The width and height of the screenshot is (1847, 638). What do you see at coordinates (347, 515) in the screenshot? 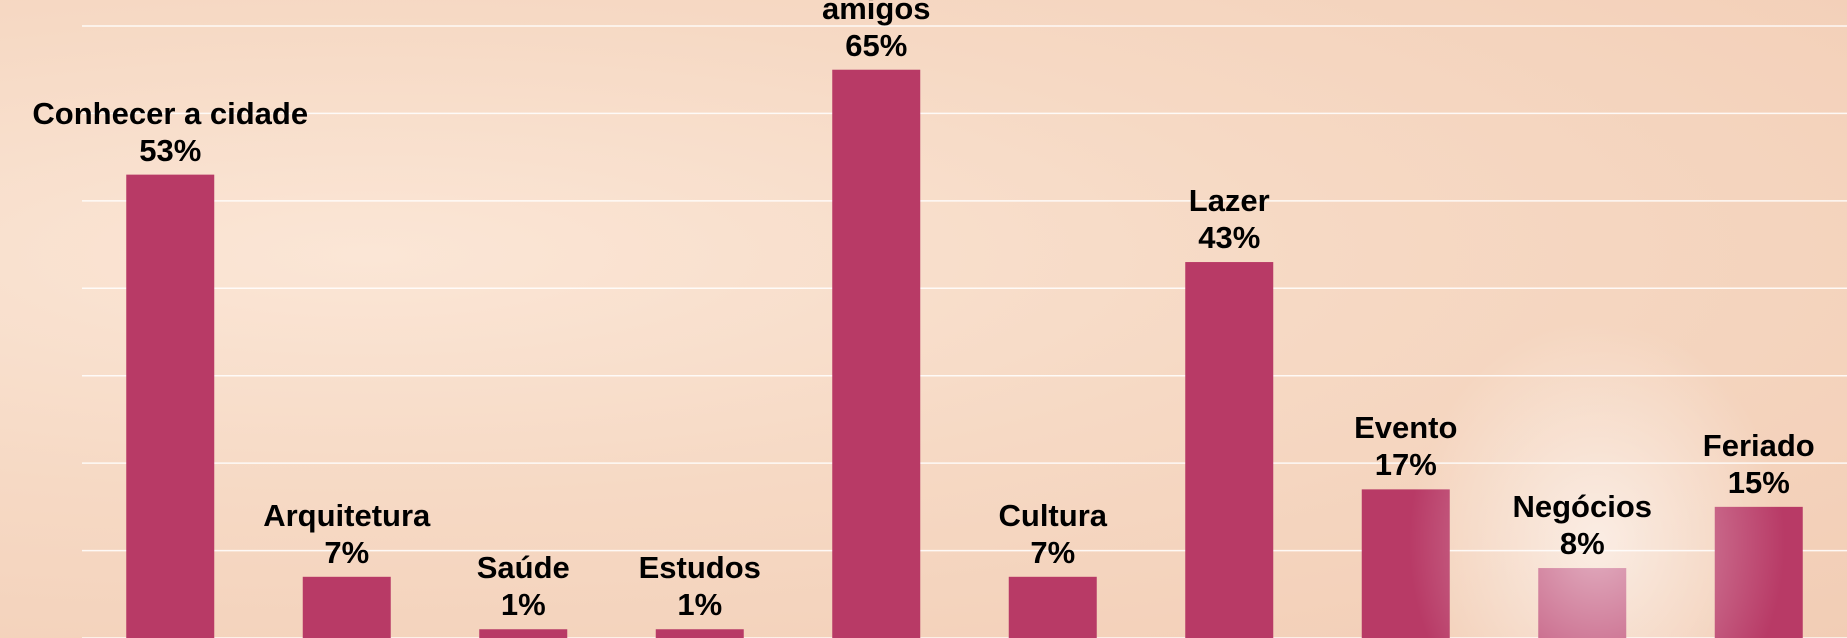
I see `category-label: Arquitetura` at bounding box center [347, 515].